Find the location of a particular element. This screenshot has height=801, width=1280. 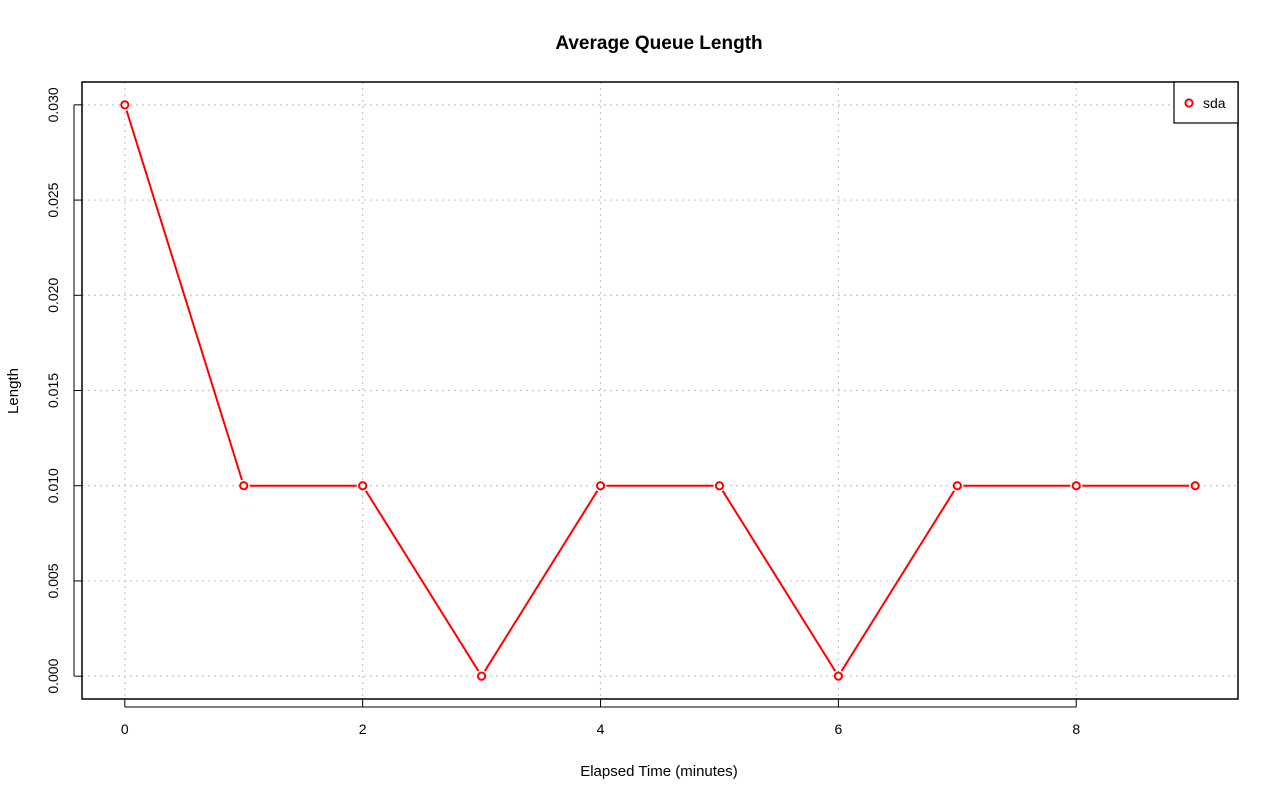

y-tick-label: 0.005 is located at coordinates (53, 580).